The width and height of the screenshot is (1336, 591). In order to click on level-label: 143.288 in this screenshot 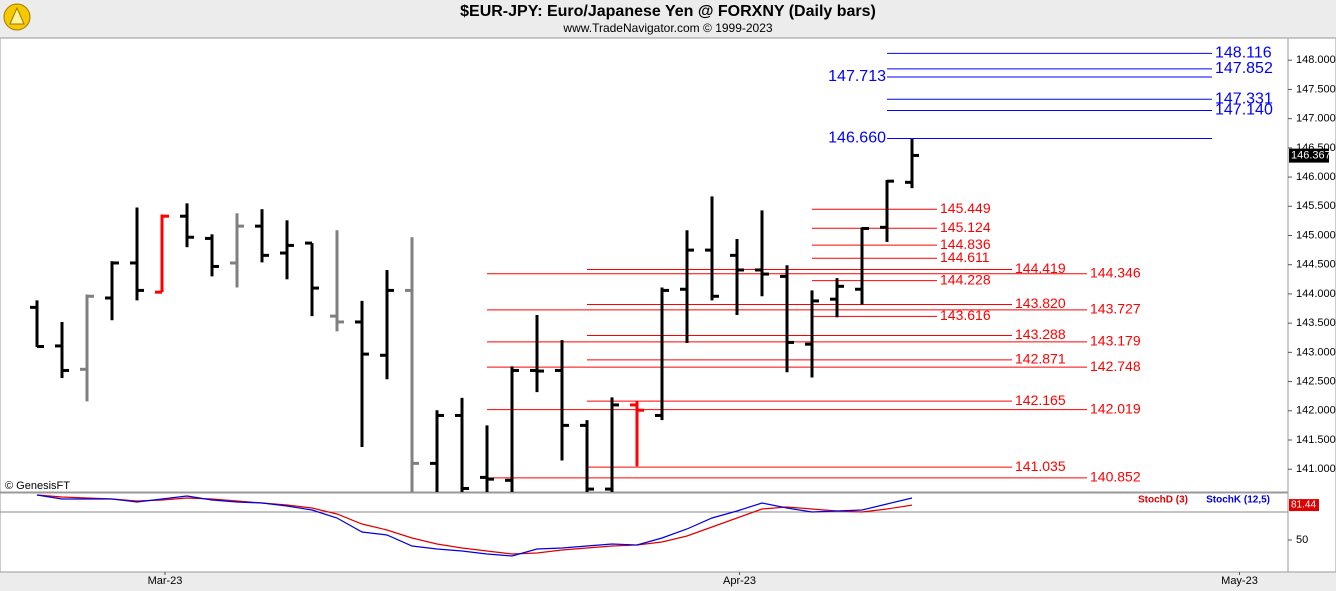, I will do `click(1040, 334)`.